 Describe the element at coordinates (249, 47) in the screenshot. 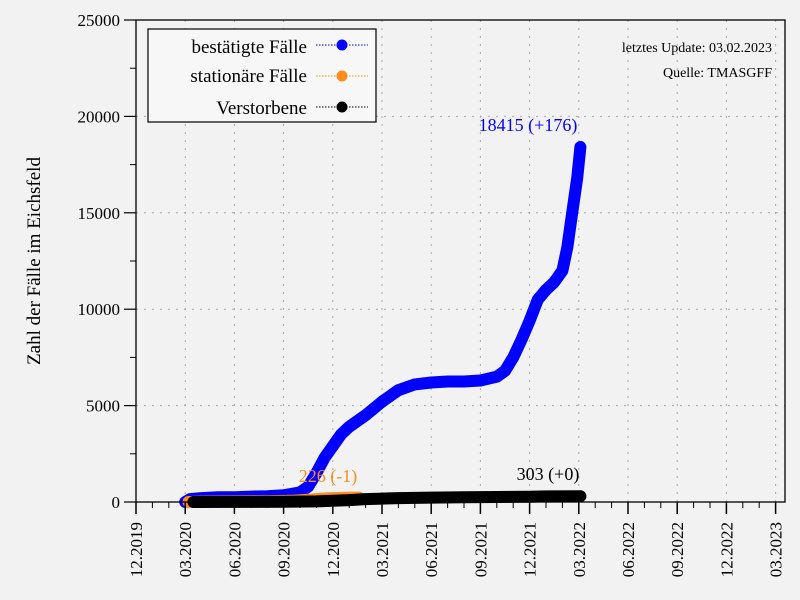

I see `legend-label: bestätigte Fälle` at that location.